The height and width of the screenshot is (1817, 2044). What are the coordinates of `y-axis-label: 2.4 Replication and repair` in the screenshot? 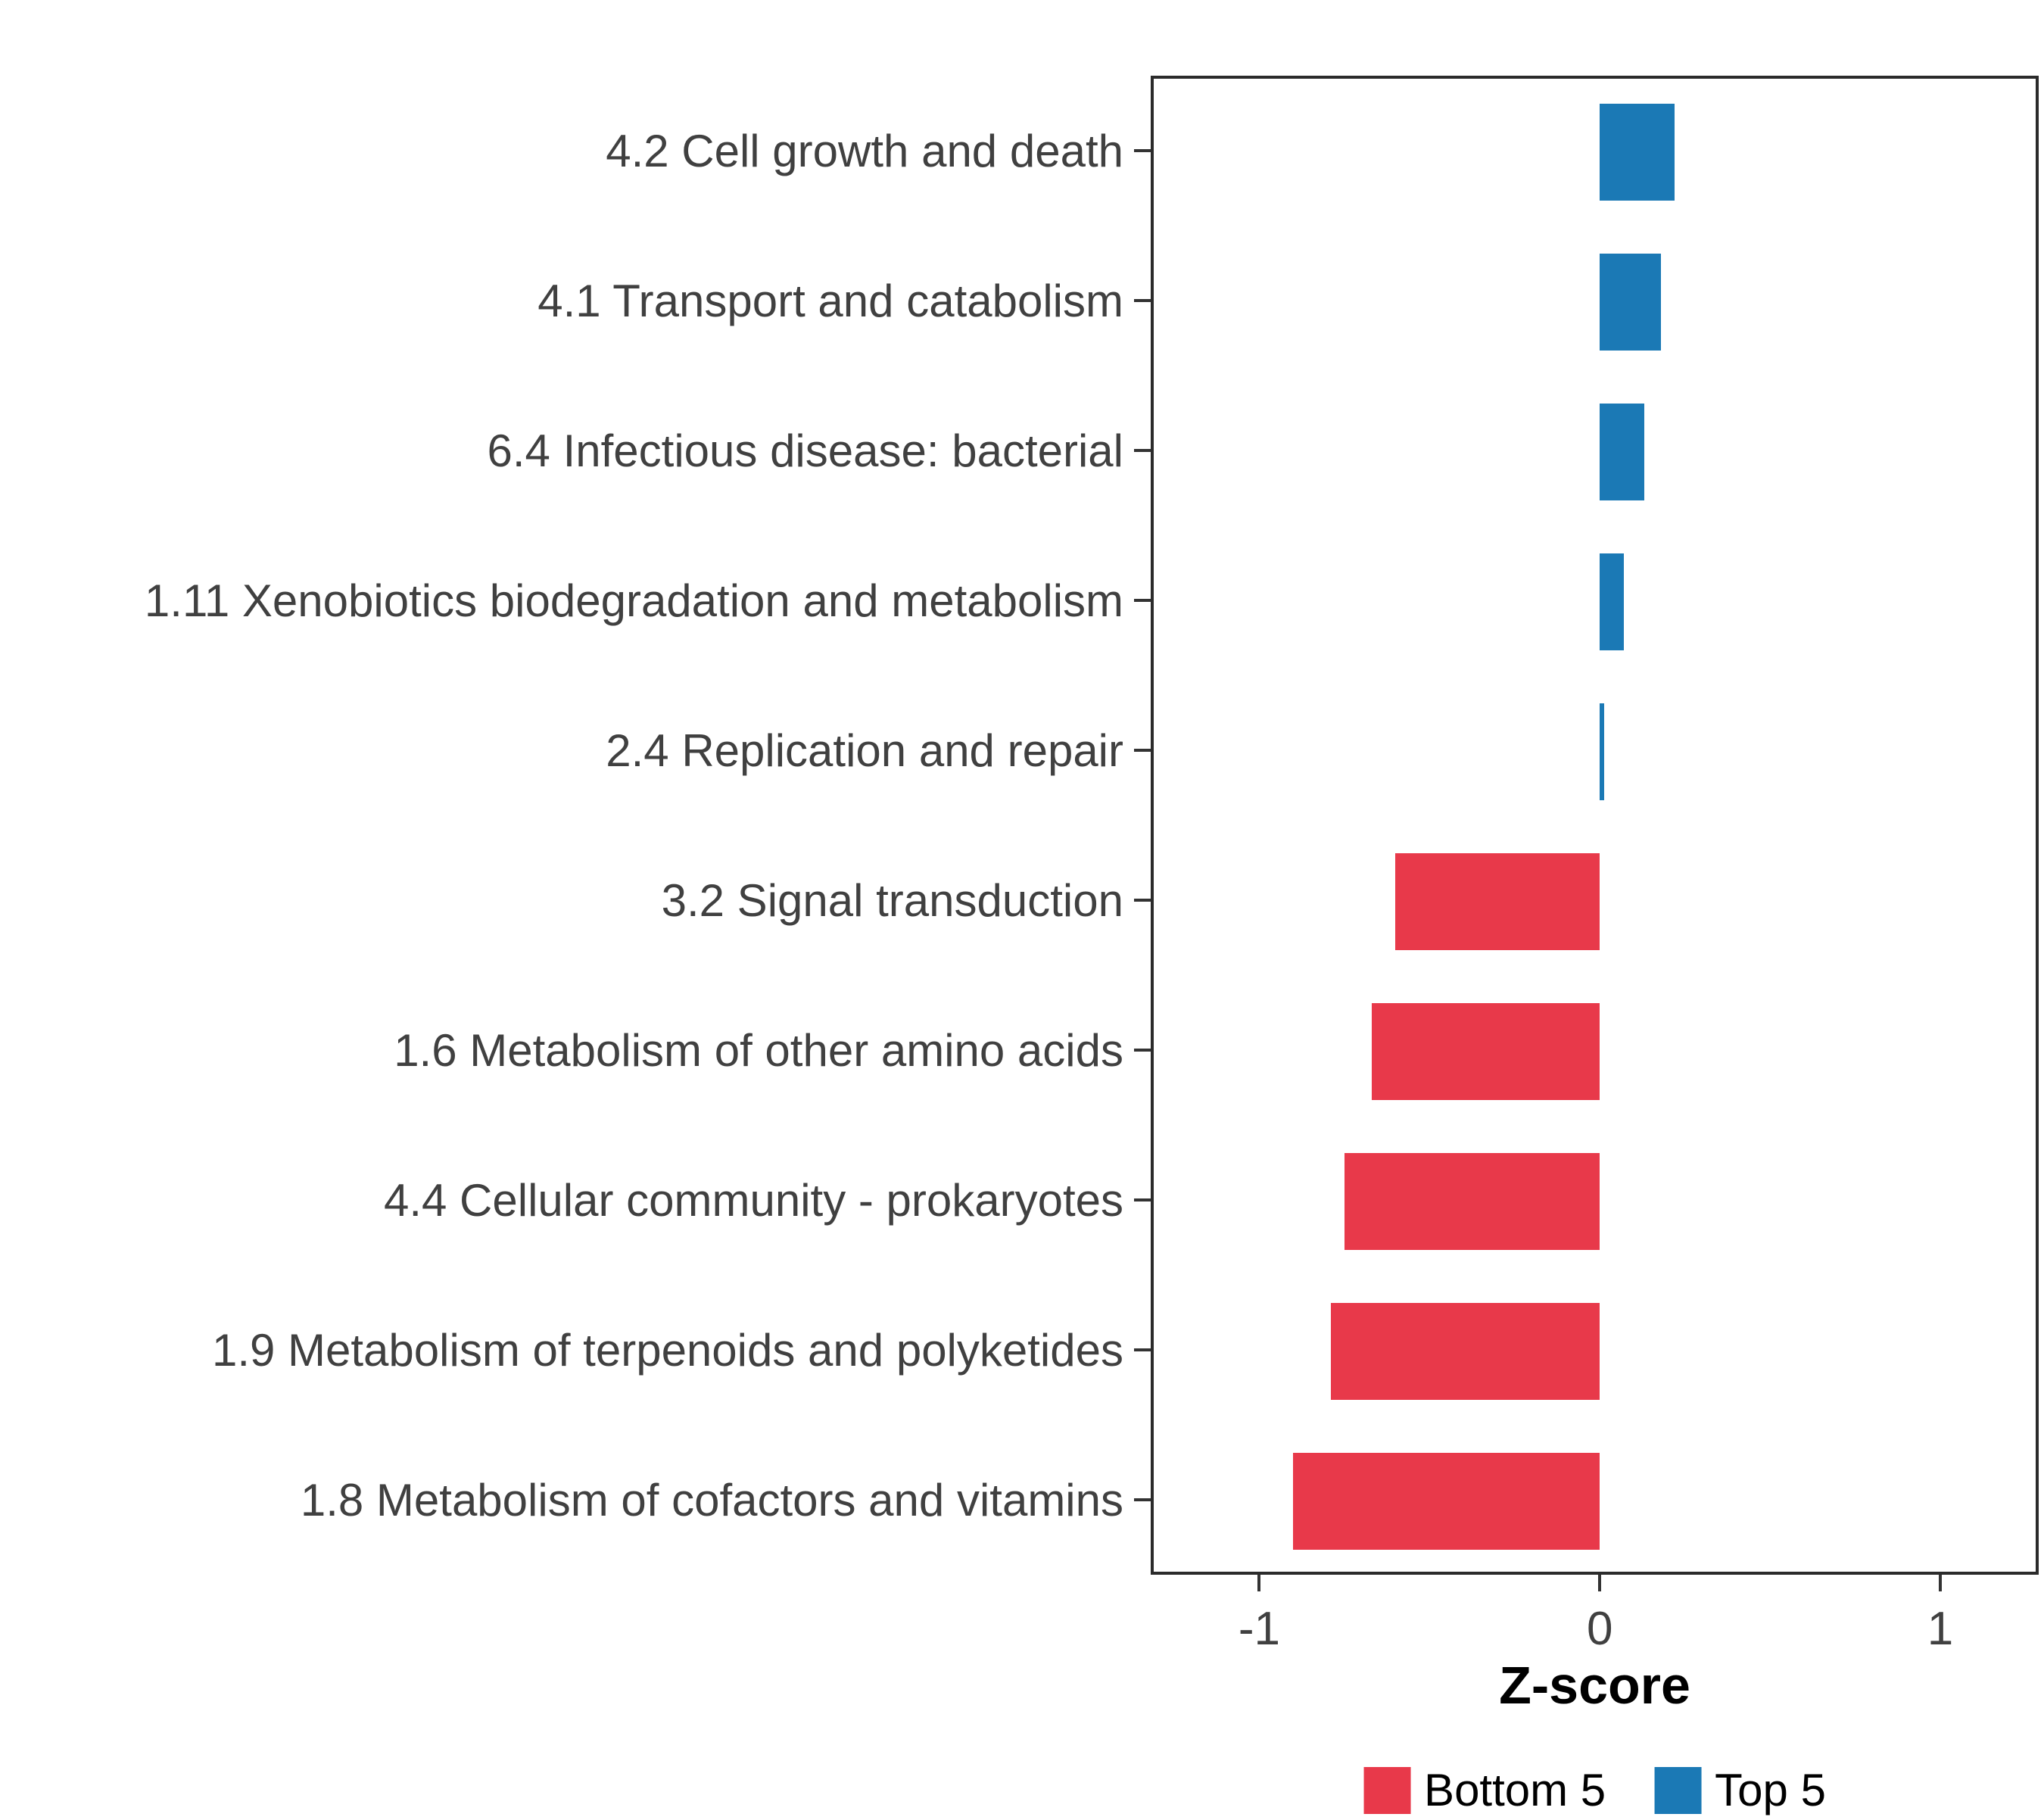 It's located at (864, 750).